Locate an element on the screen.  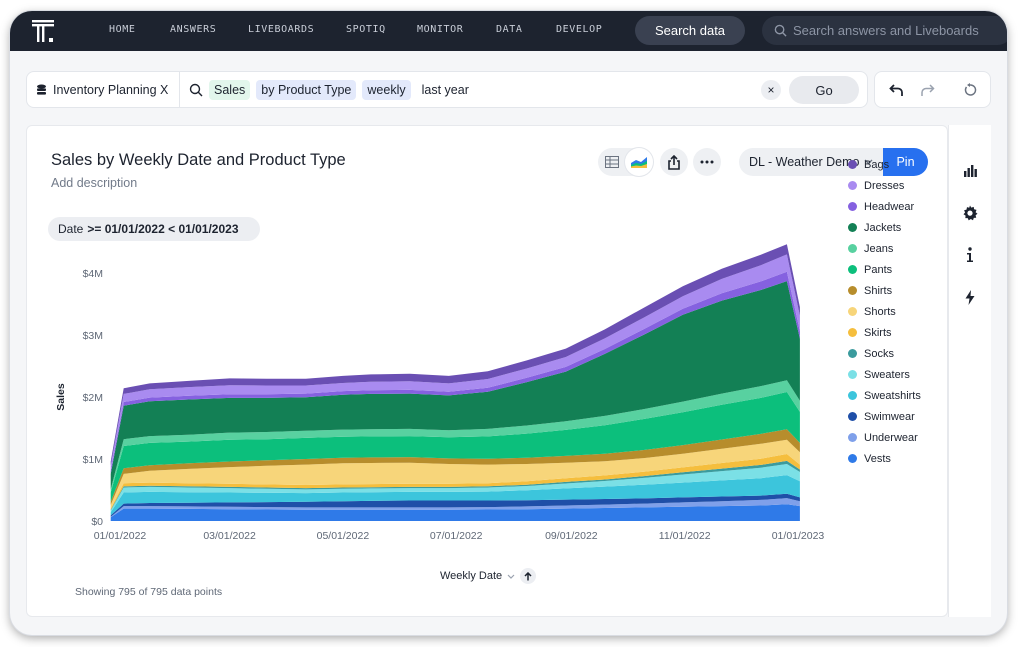
area-series-vests is located at coordinates (455, 512).